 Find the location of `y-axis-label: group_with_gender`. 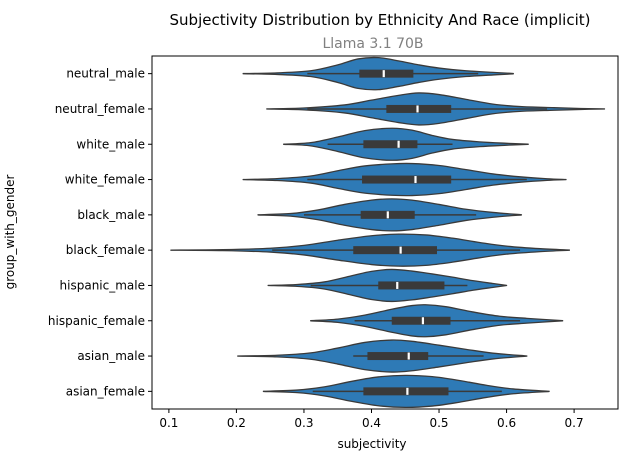

y-axis-label: group_with_gender is located at coordinates (10, 232).